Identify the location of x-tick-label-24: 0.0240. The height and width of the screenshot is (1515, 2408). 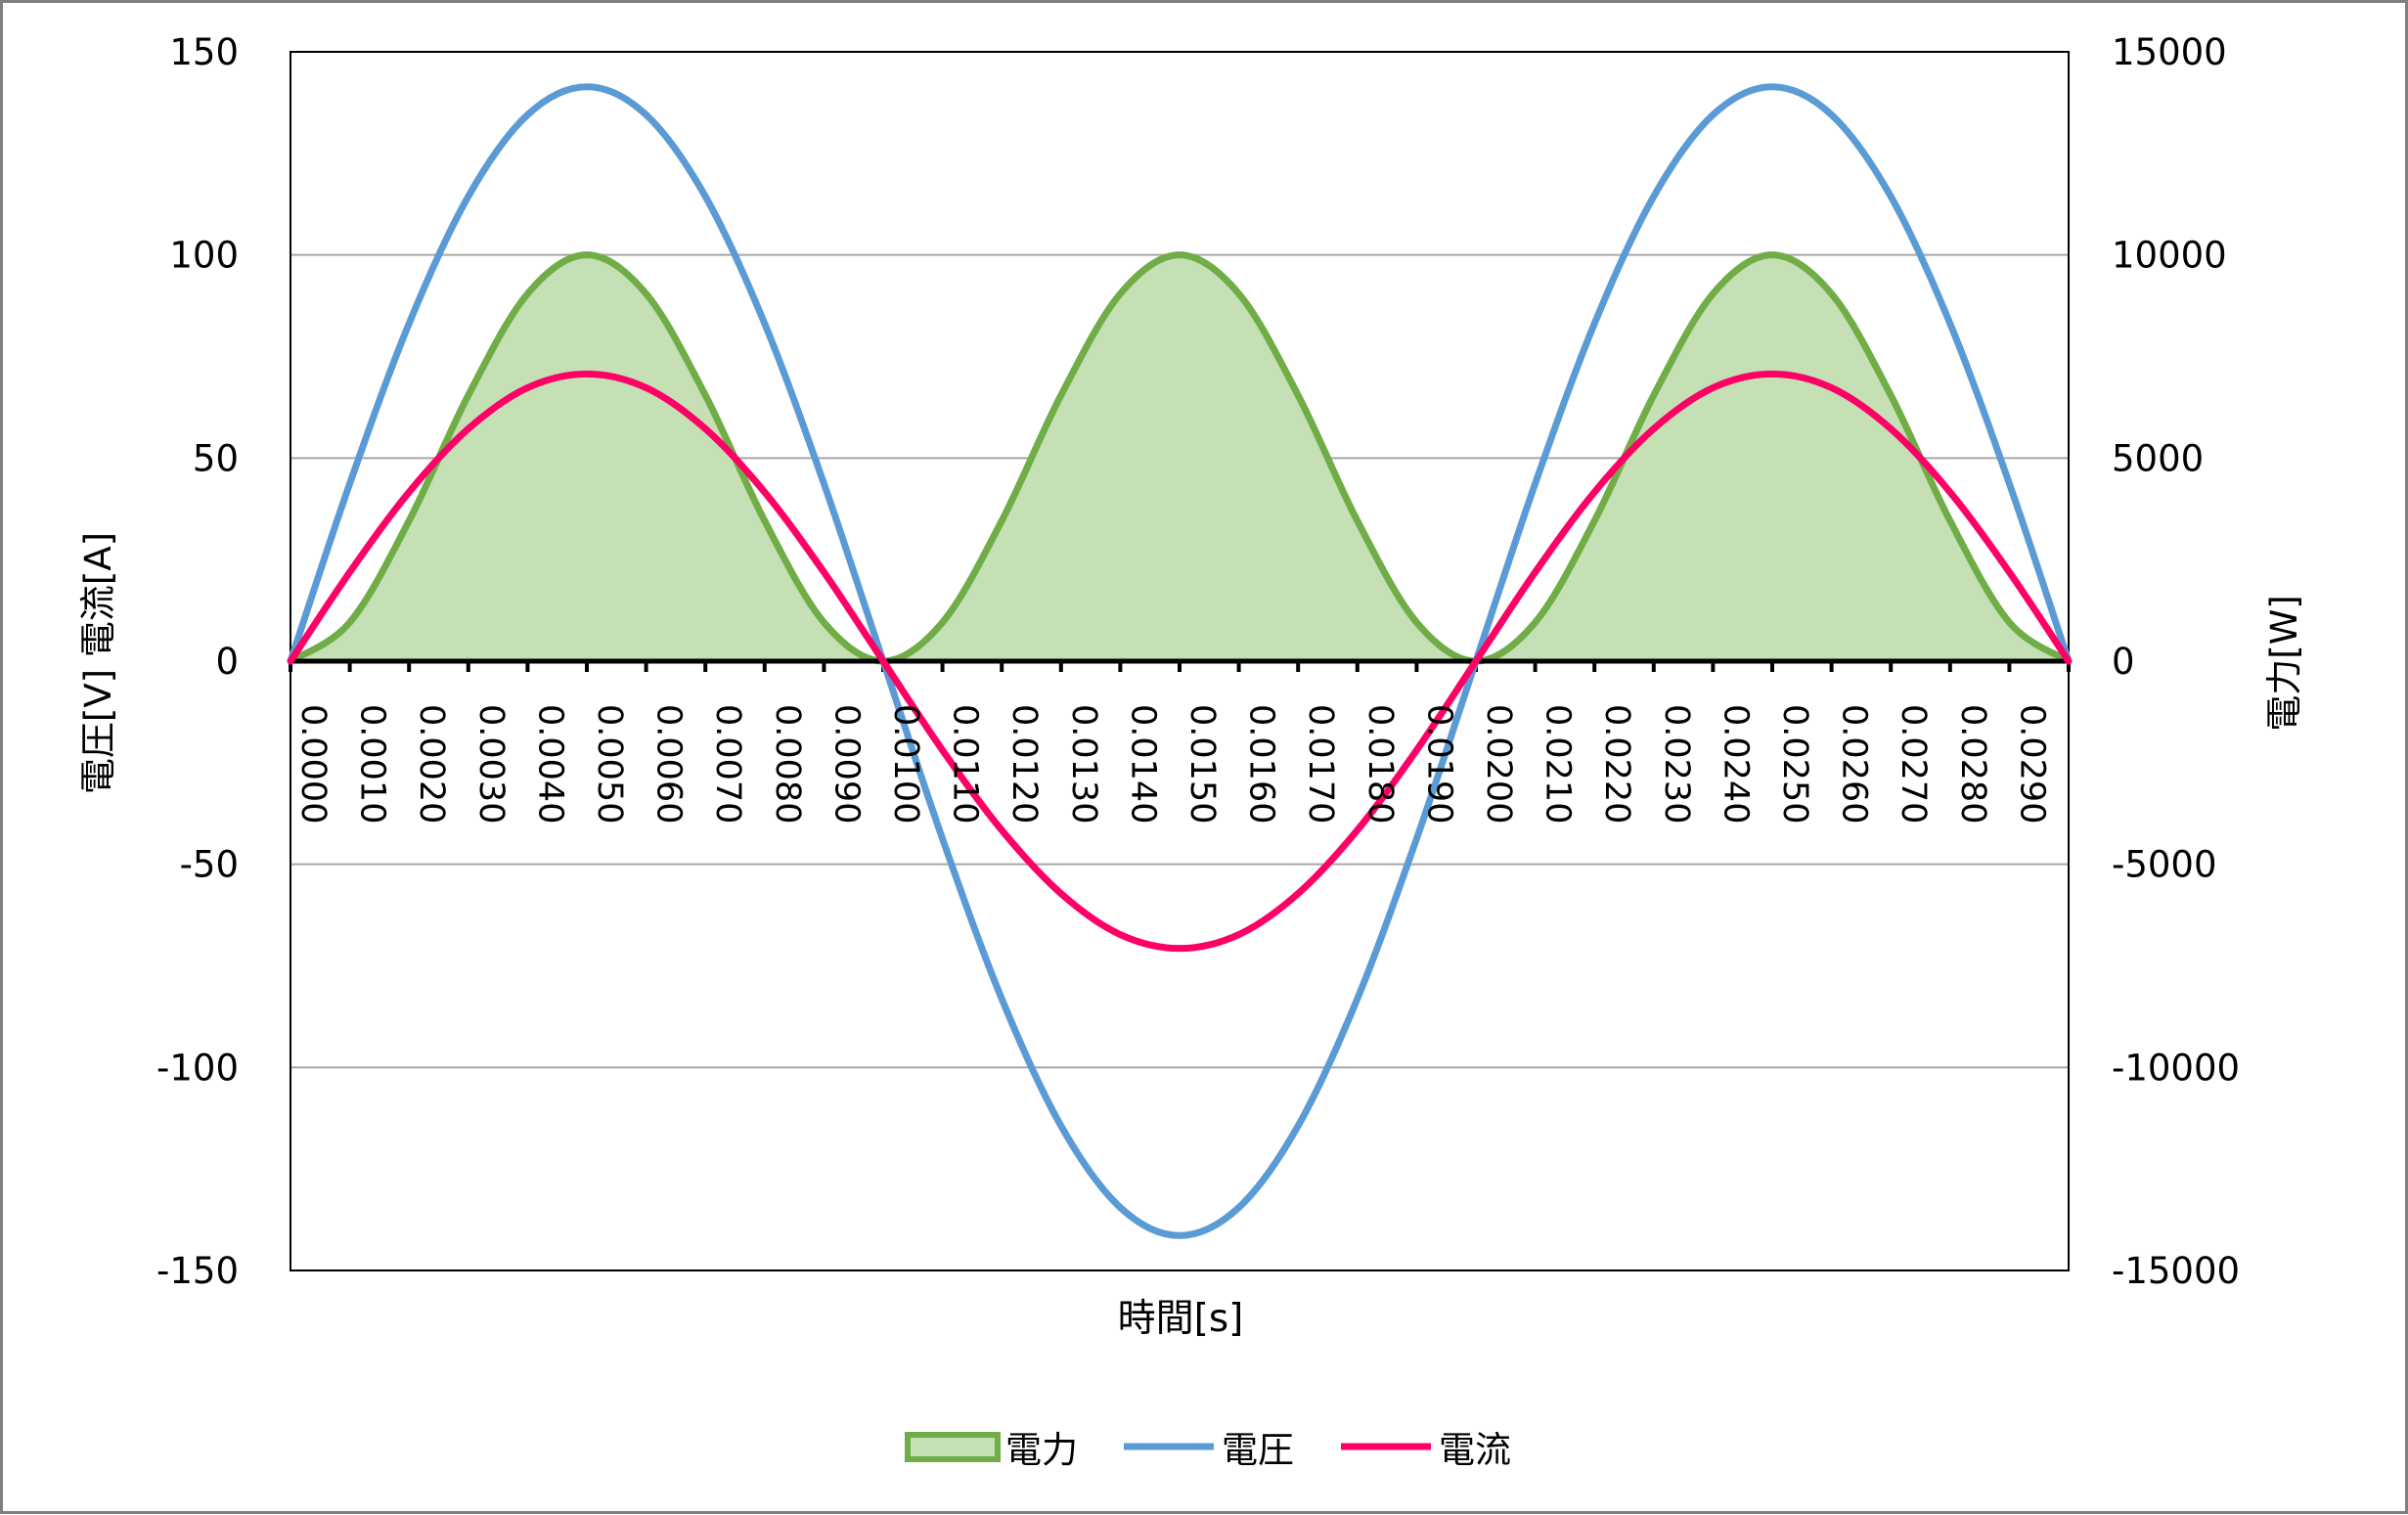
(1735, 764).